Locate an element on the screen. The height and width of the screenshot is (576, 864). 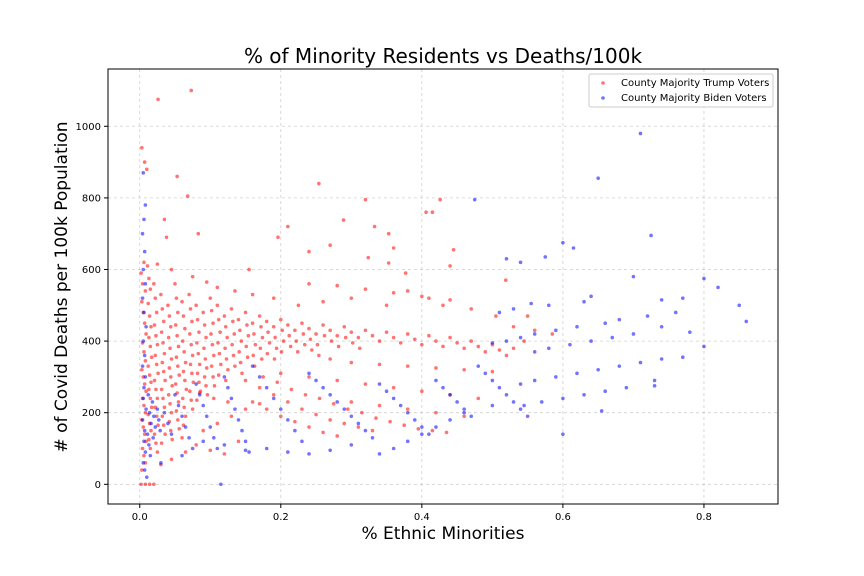
y-axis-label: # of Covid Deaths per 100k Population is located at coordinates (62, 286).